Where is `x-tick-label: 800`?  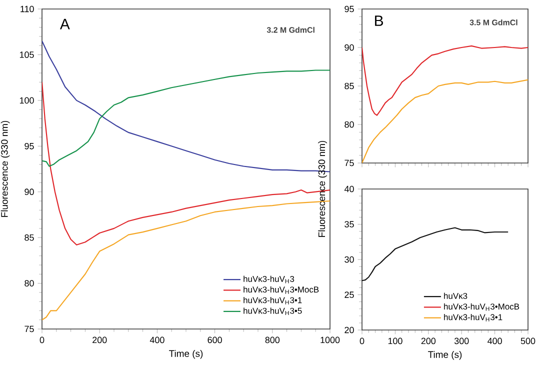
x-tick-label: 800 is located at coordinates (272, 340).